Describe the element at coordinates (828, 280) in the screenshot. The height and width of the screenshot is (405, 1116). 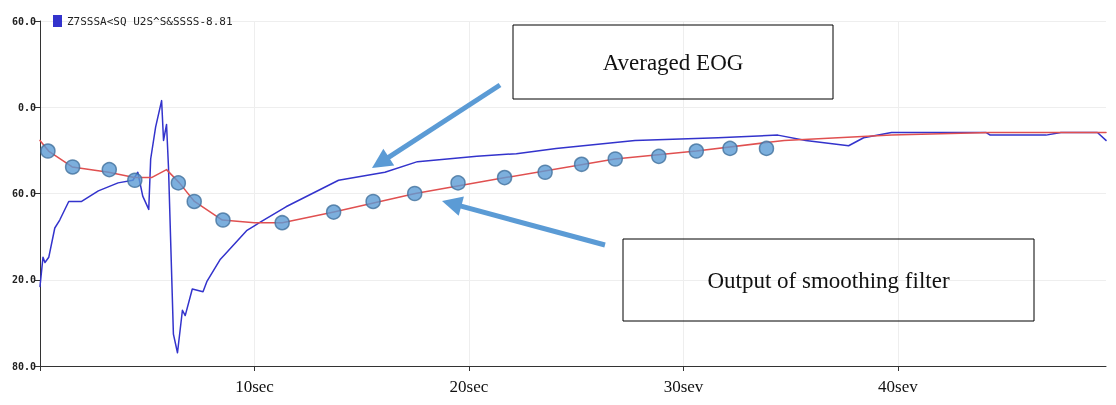
I see `annotation: Output of smoothing filter` at that location.